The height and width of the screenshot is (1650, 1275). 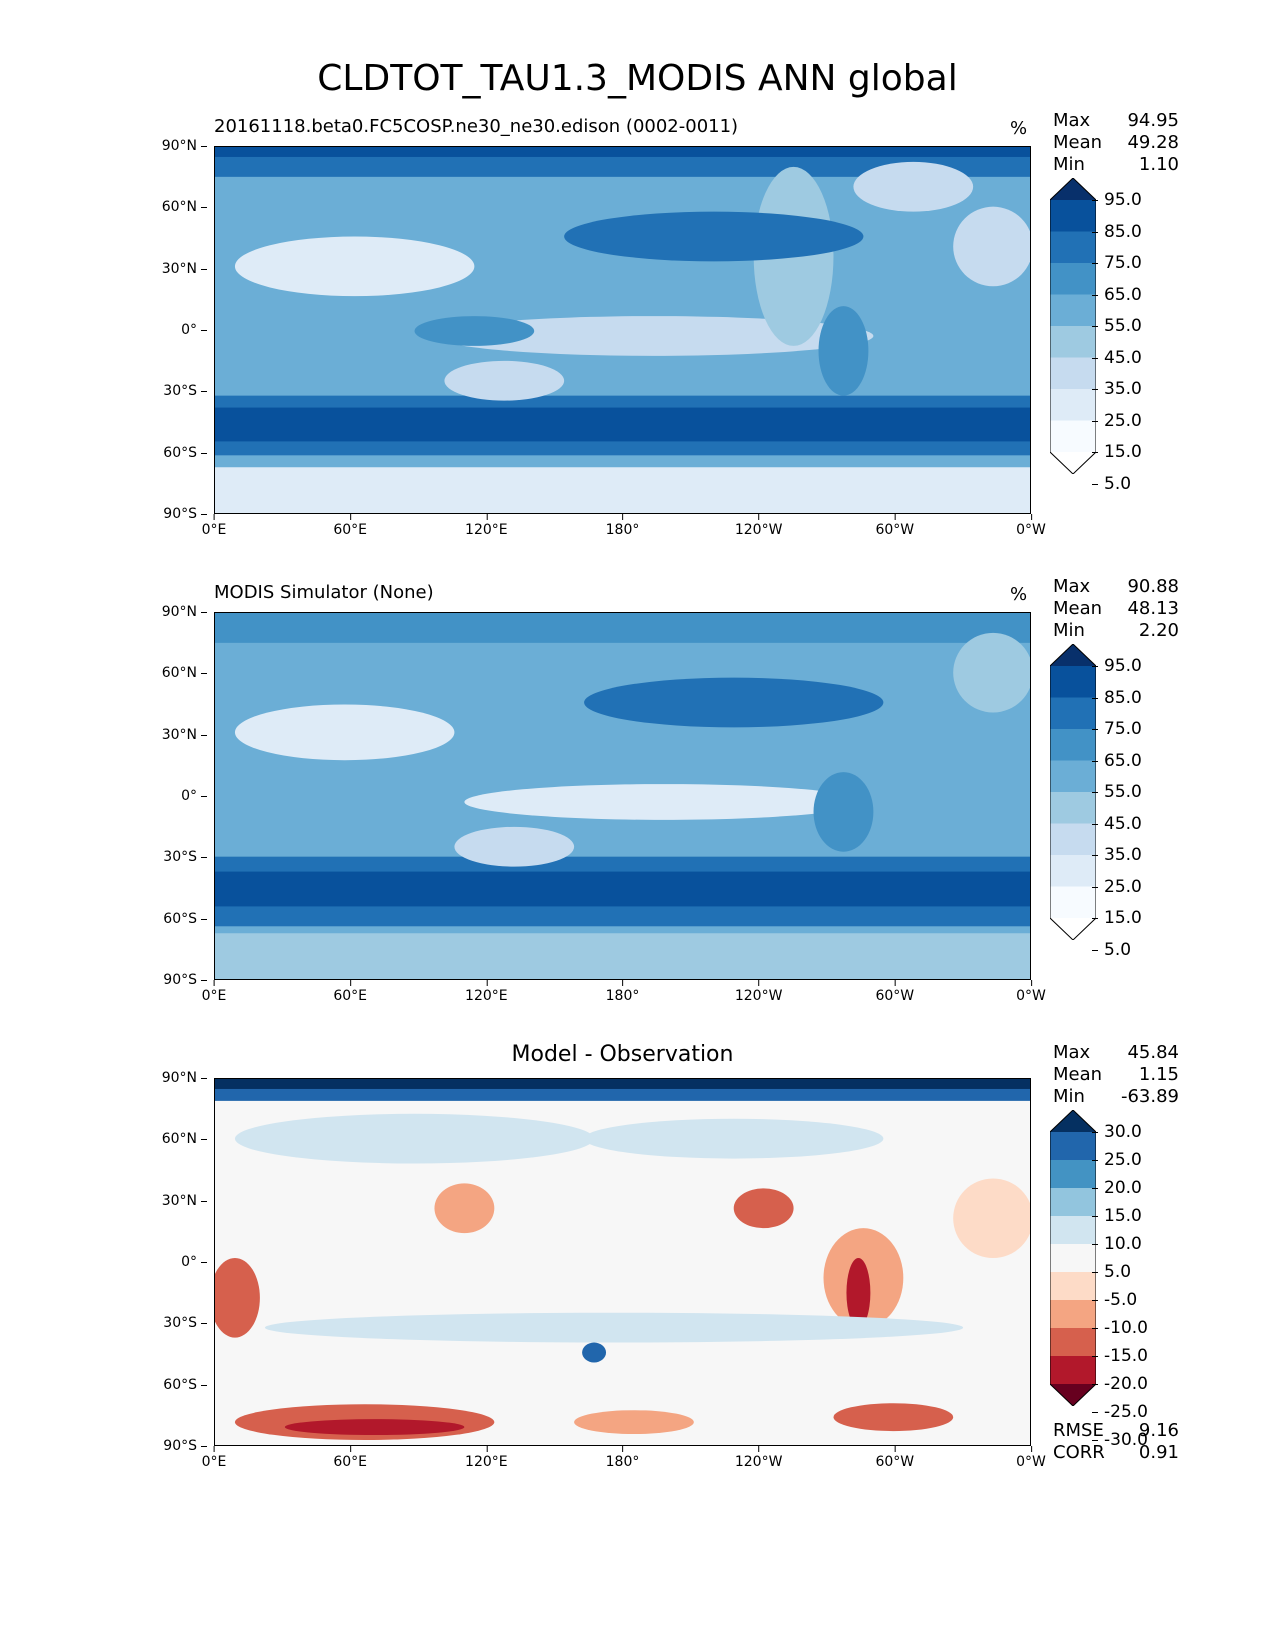 I want to click on stats-box: Max 90.88 Mean 48.13 Min 2.20, so click(x=1116, y=609).